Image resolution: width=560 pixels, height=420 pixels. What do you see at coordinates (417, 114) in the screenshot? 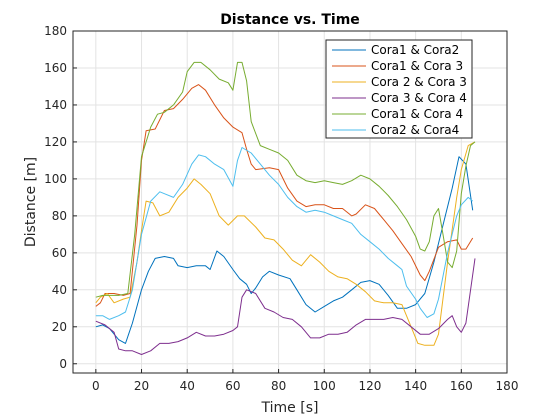
I see `legend-label-5: Cora1 & Cora 4` at bounding box center [417, 114].